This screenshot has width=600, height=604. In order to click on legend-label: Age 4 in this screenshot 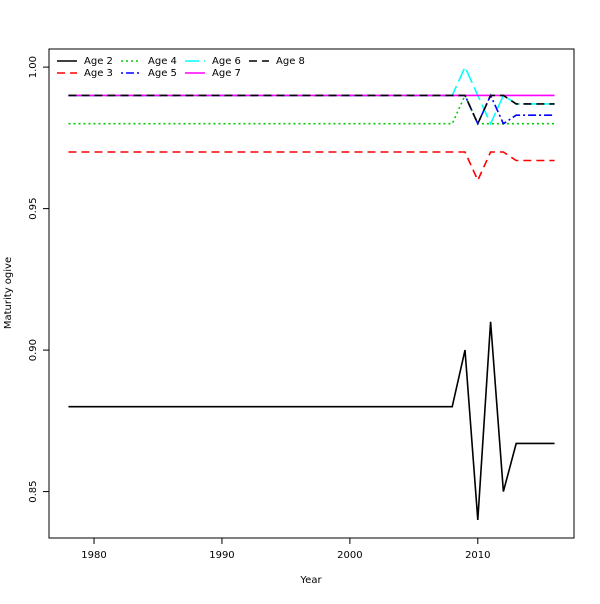, I will do `click(162, 61)`.